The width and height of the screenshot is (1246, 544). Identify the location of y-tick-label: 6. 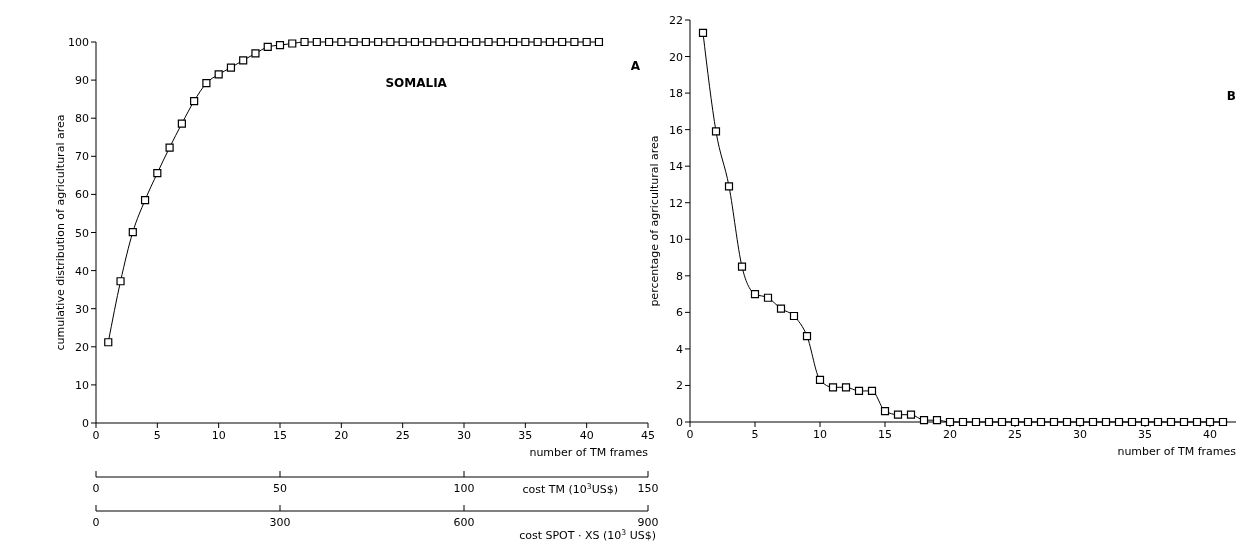
(679, 313).